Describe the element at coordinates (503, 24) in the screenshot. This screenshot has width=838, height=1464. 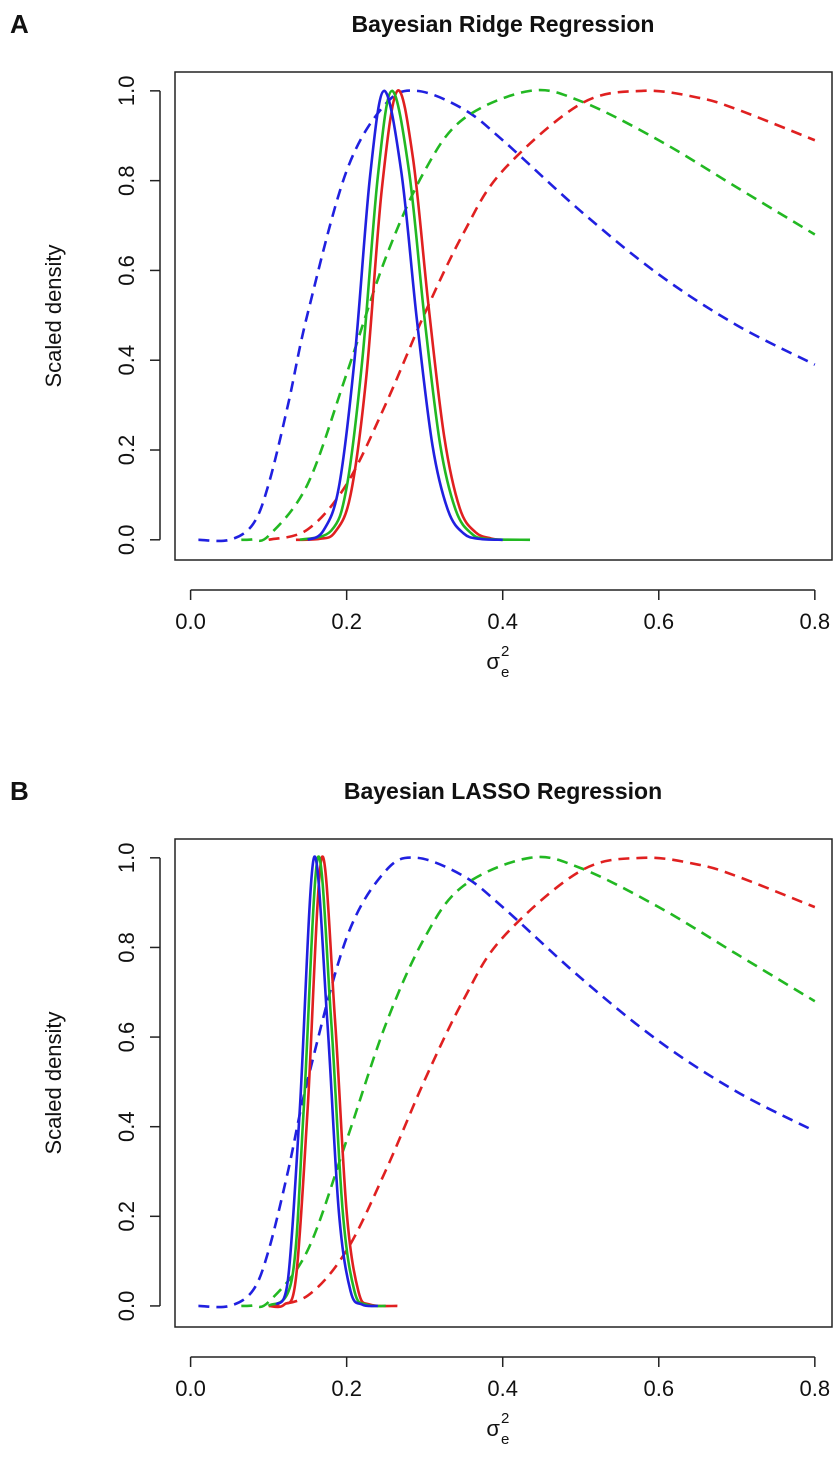
I see `chart-title: Bayesian Ridge Regression` at that location.